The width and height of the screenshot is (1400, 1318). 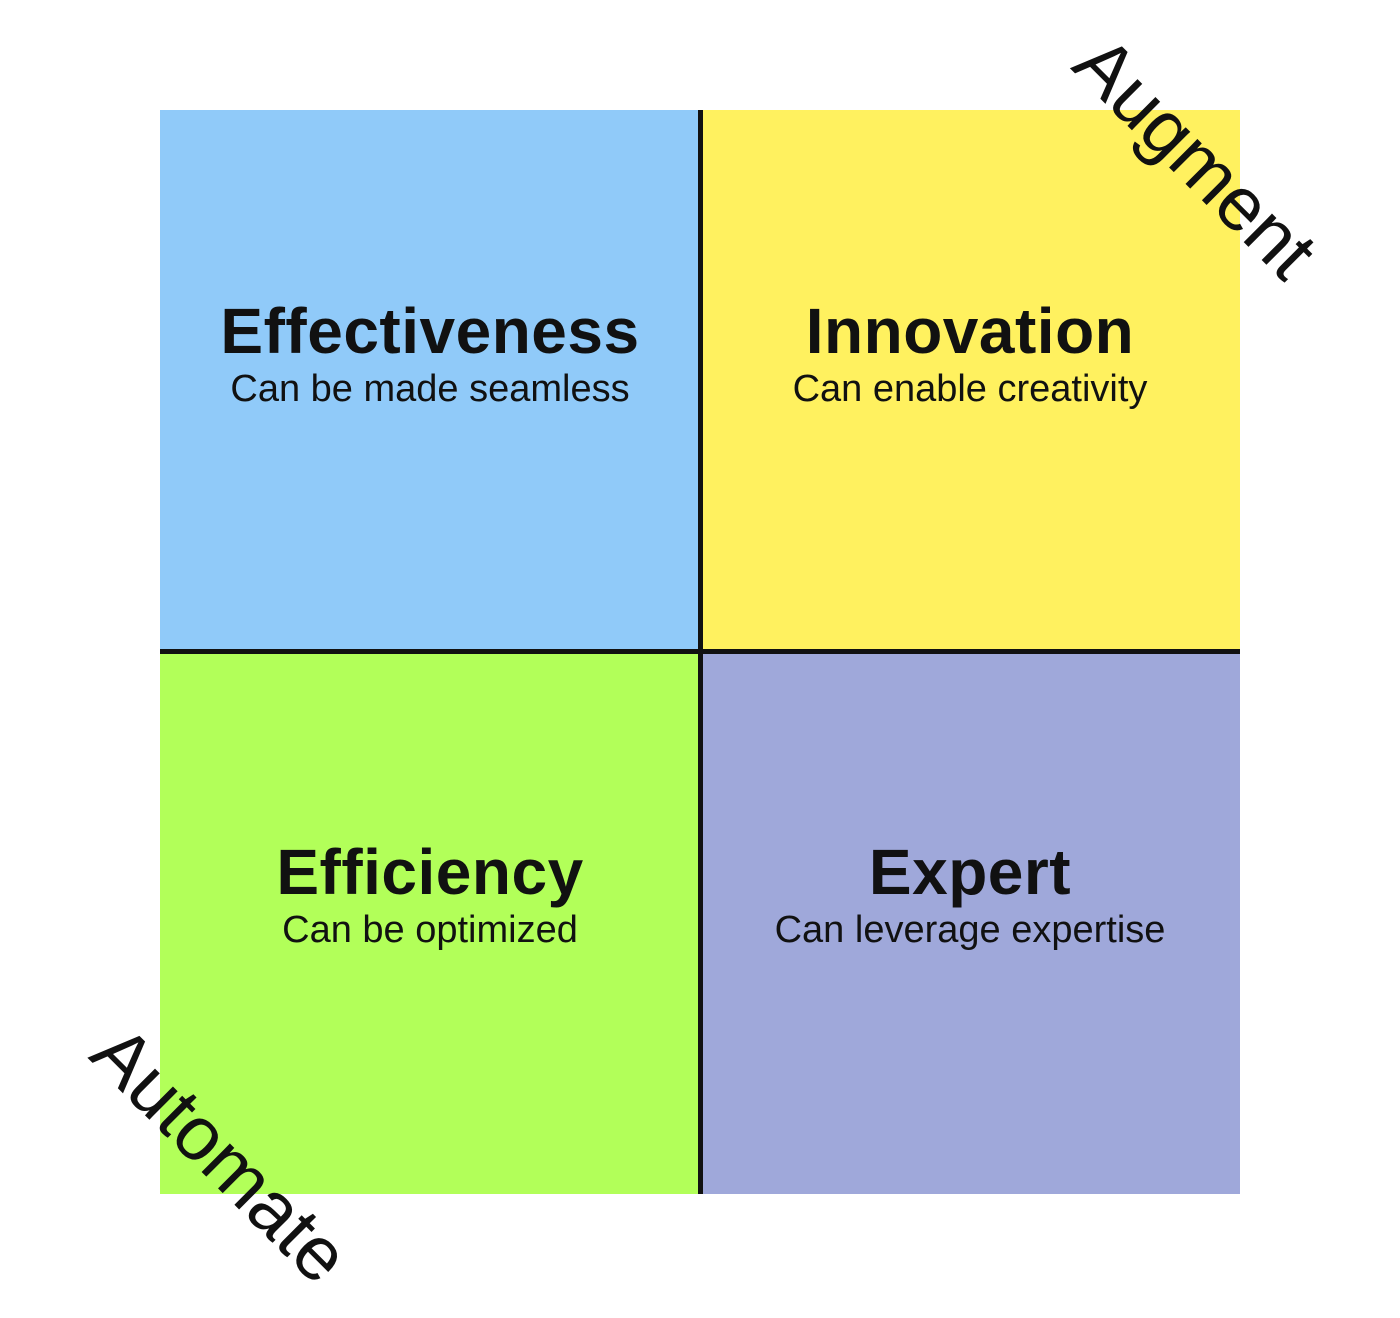 What do you see at coordinates (430, 930) in the screenshot?
I see `quadrant-subtitle: Can be optimized` at bounding box center [430, 930].